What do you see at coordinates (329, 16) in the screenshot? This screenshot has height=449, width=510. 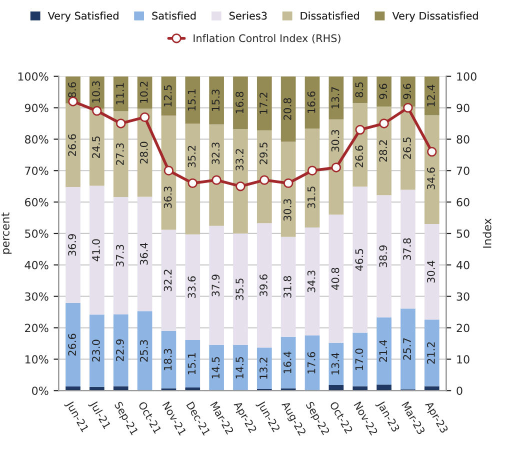 I see `legend-label: Dissatisfied` at bounding box center [329, 16].